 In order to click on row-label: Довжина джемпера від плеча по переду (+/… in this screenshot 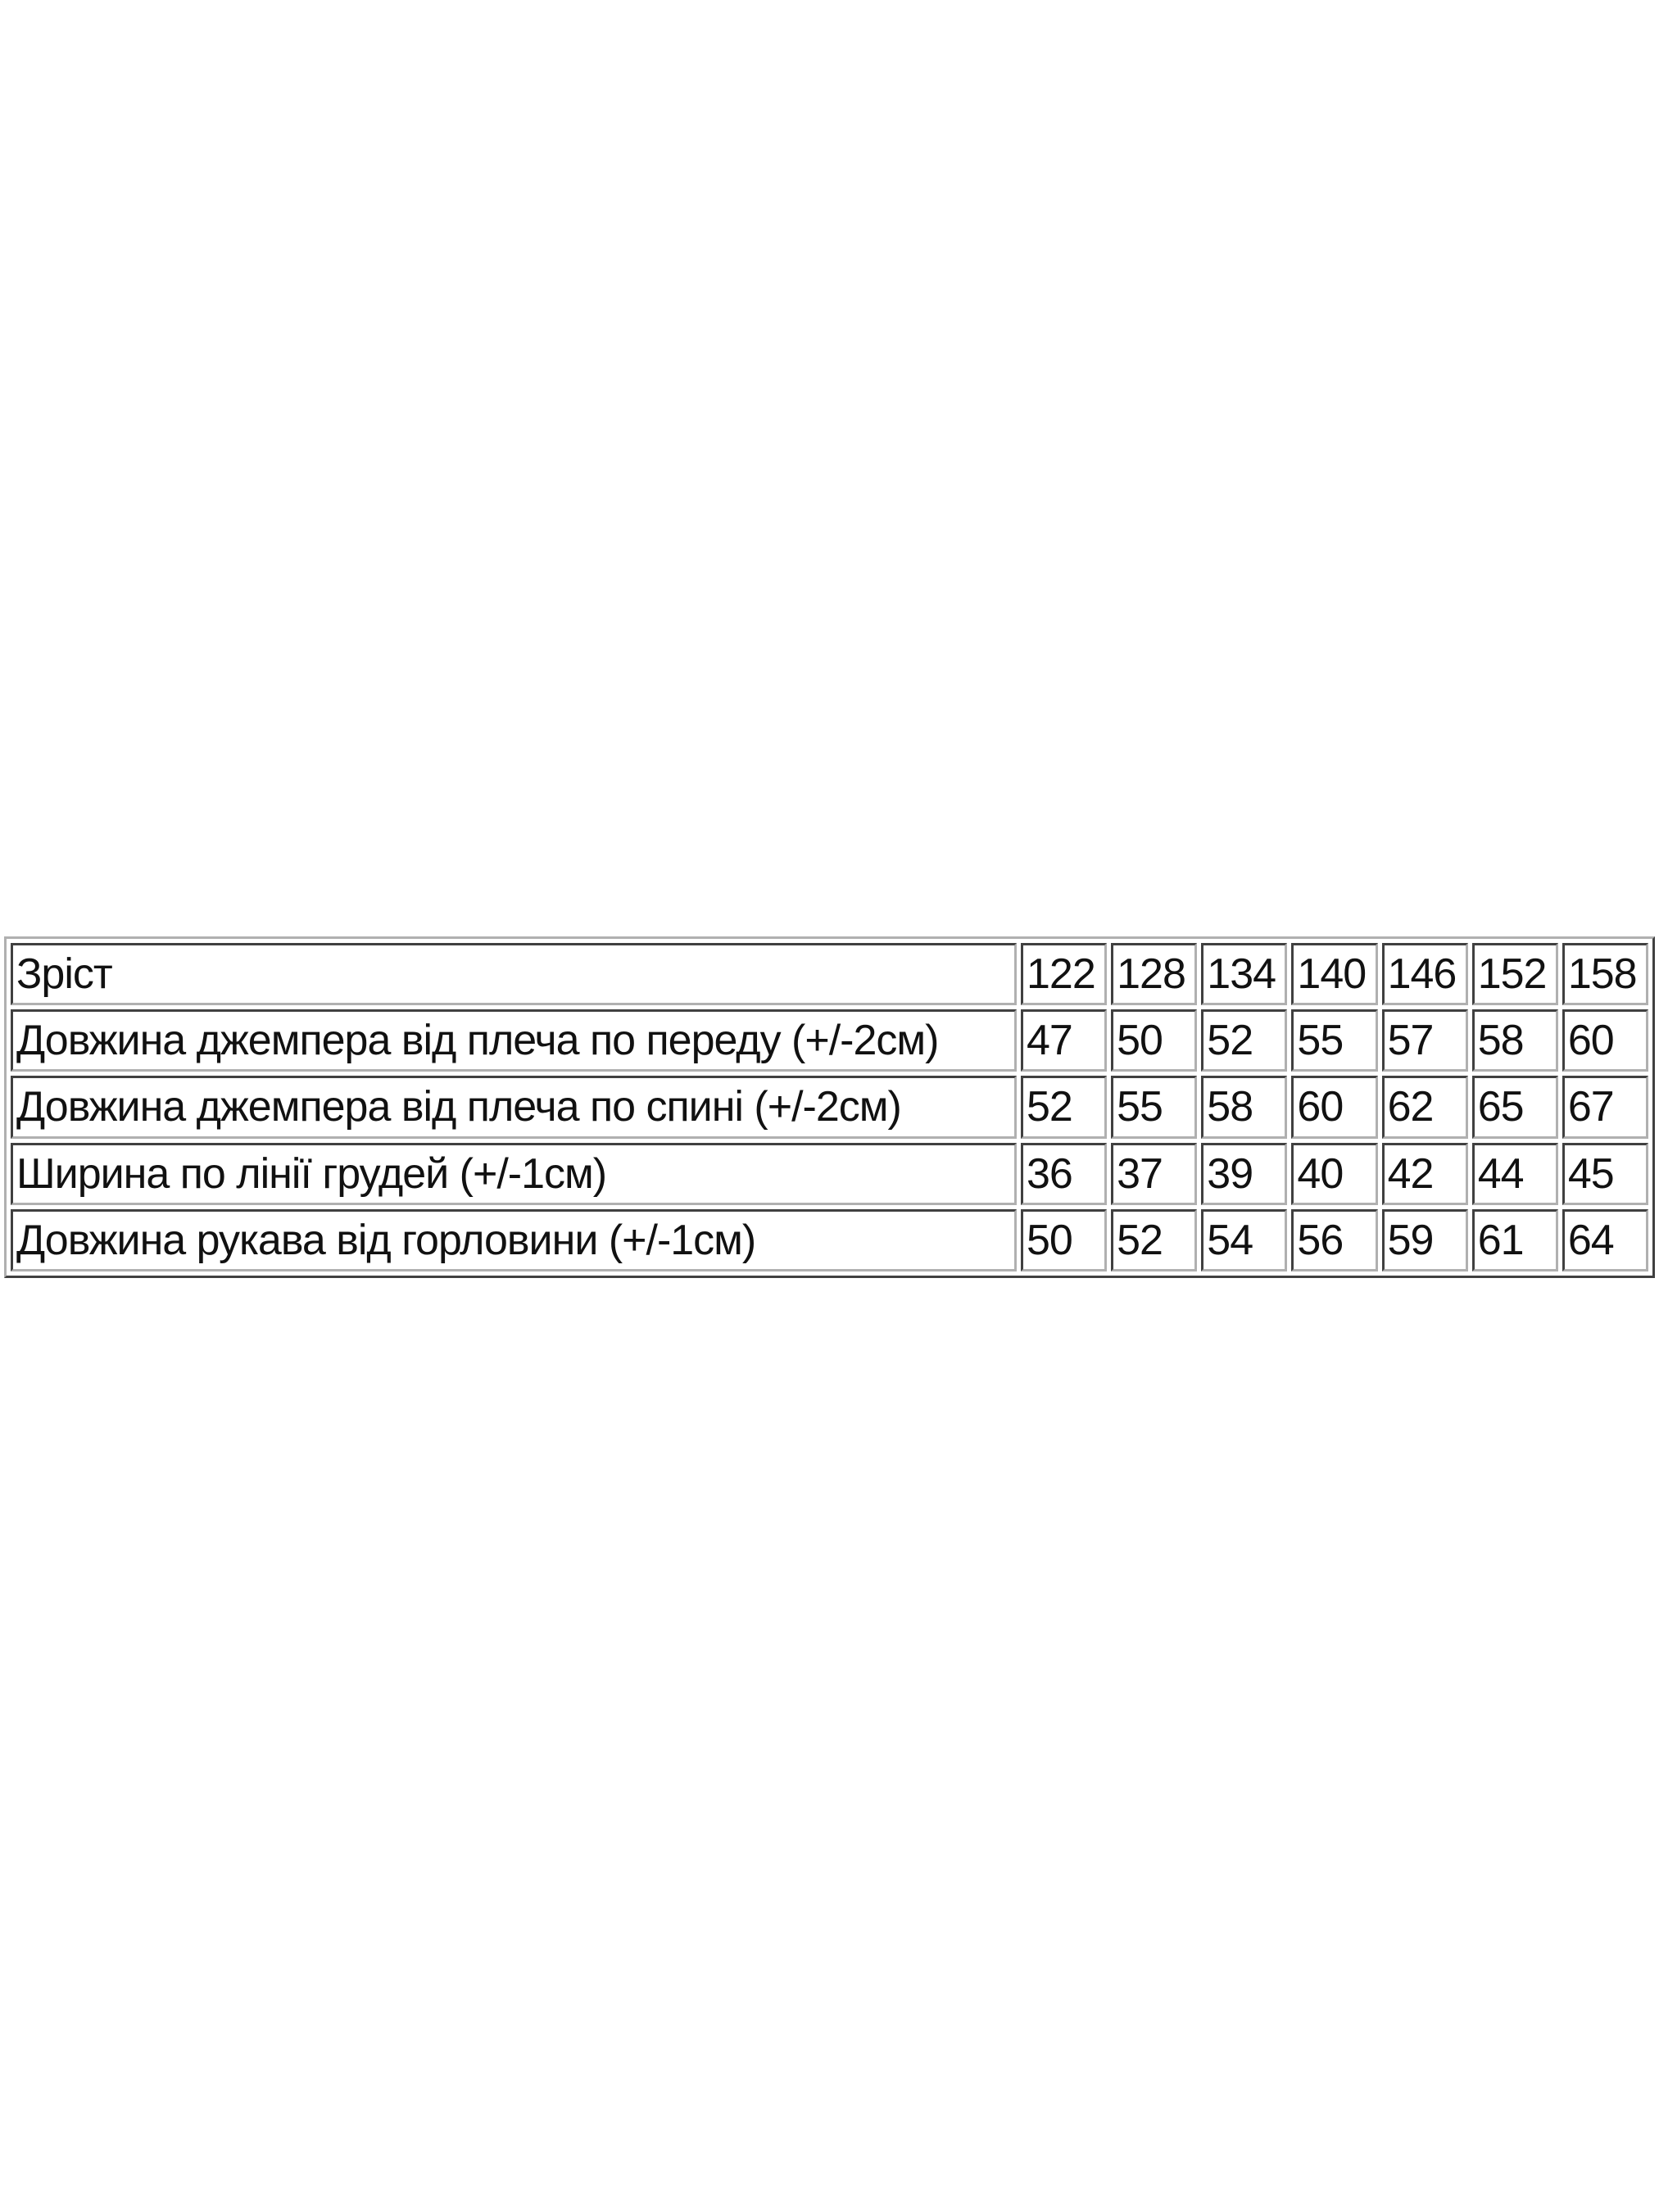, I will do `click(514, 1040)`.